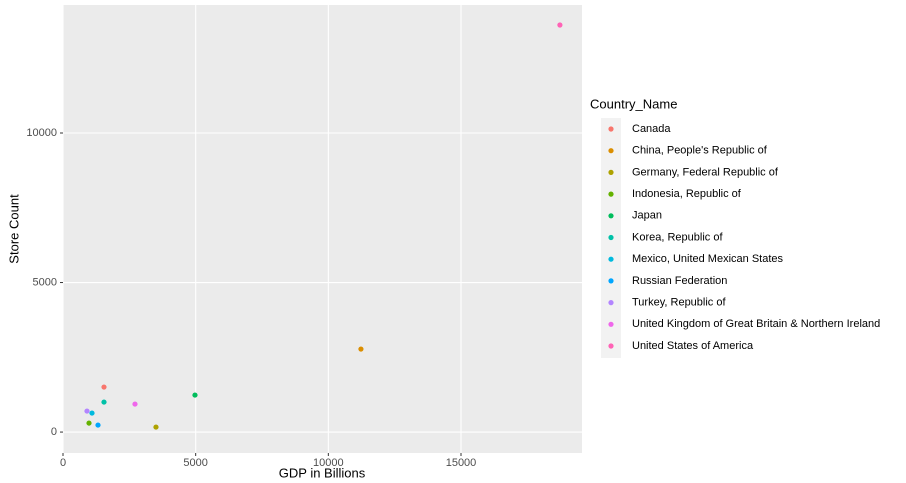 This screenshot has height=483, width=906. Describe the element at coordinates (705, 172) in the screenshot. I see `legend-label: Germany, Federal Republic of` at that location.